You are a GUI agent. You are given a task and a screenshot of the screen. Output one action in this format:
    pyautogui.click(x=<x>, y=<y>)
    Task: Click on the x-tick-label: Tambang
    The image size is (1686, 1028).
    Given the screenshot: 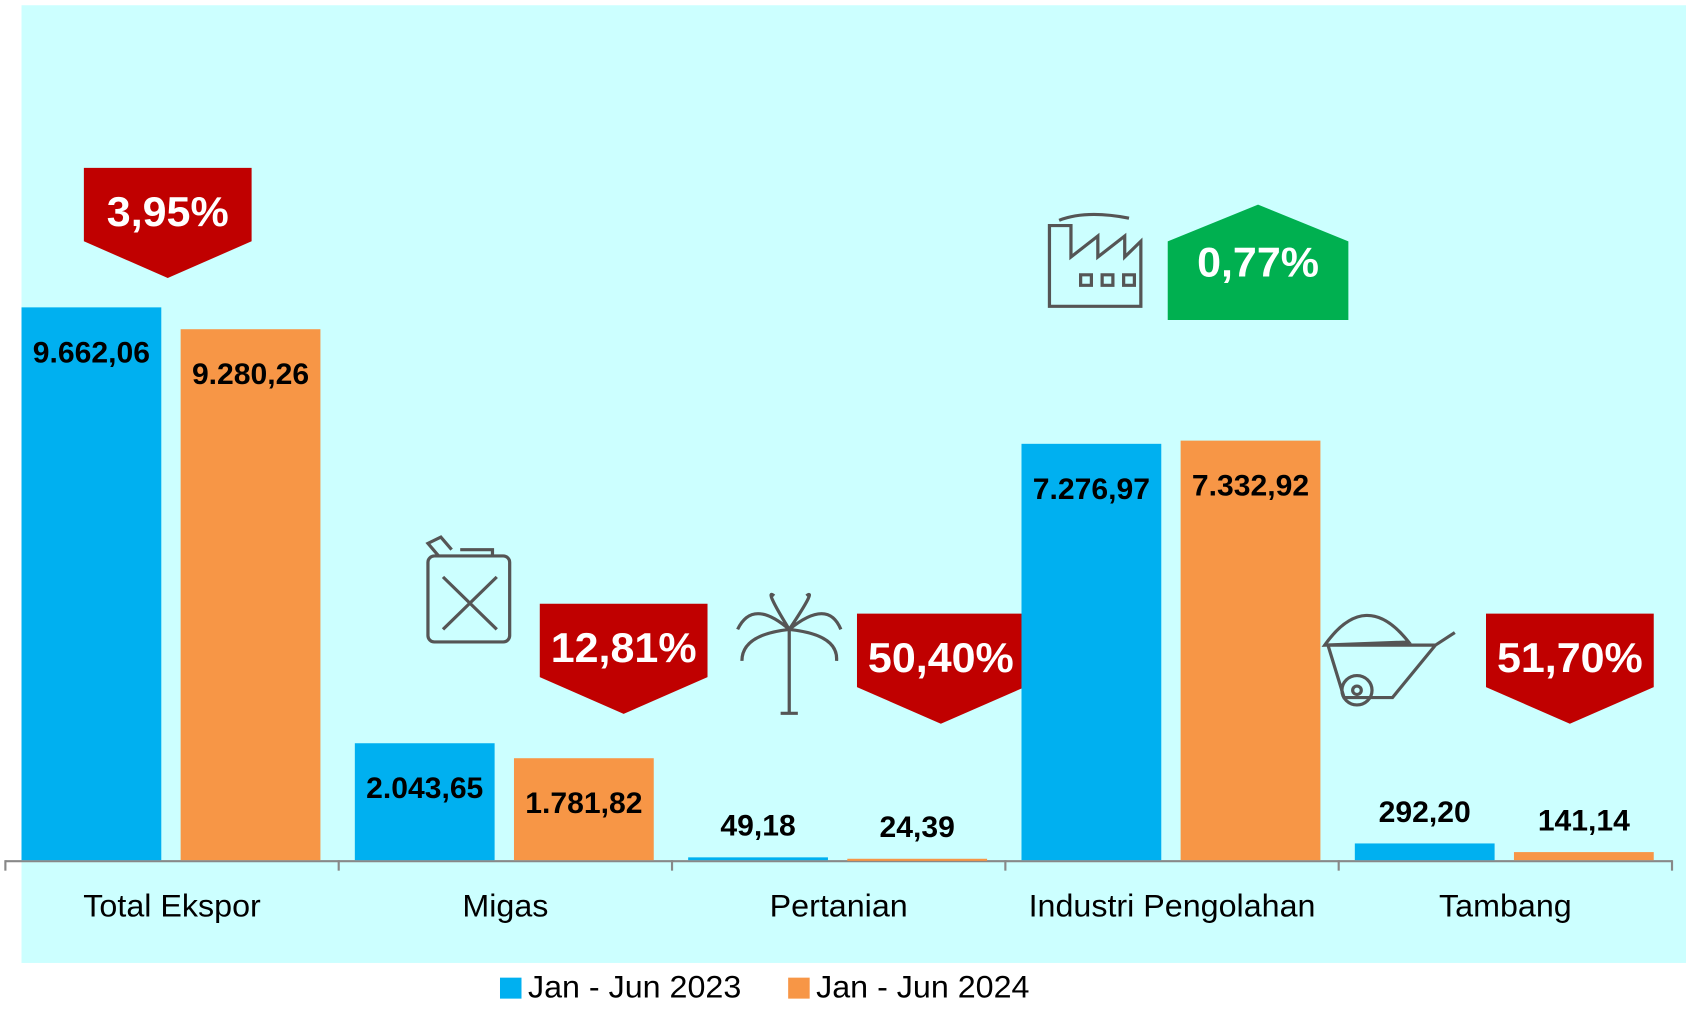 What is the action you would take?
    pyautogui.click(x=1505, y=906)
    